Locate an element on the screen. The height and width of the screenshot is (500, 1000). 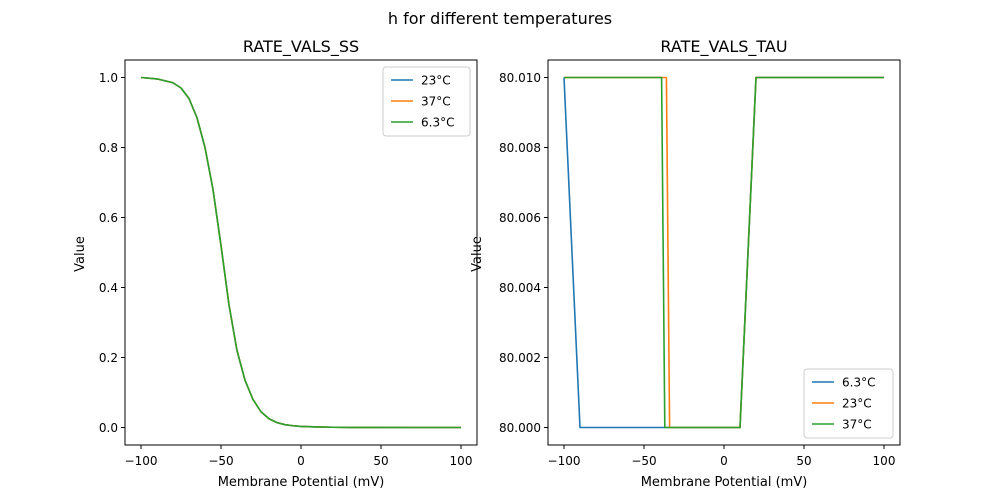
chart-tau-ytick-label-0: 80.000 is located at coordinates (520, 428).